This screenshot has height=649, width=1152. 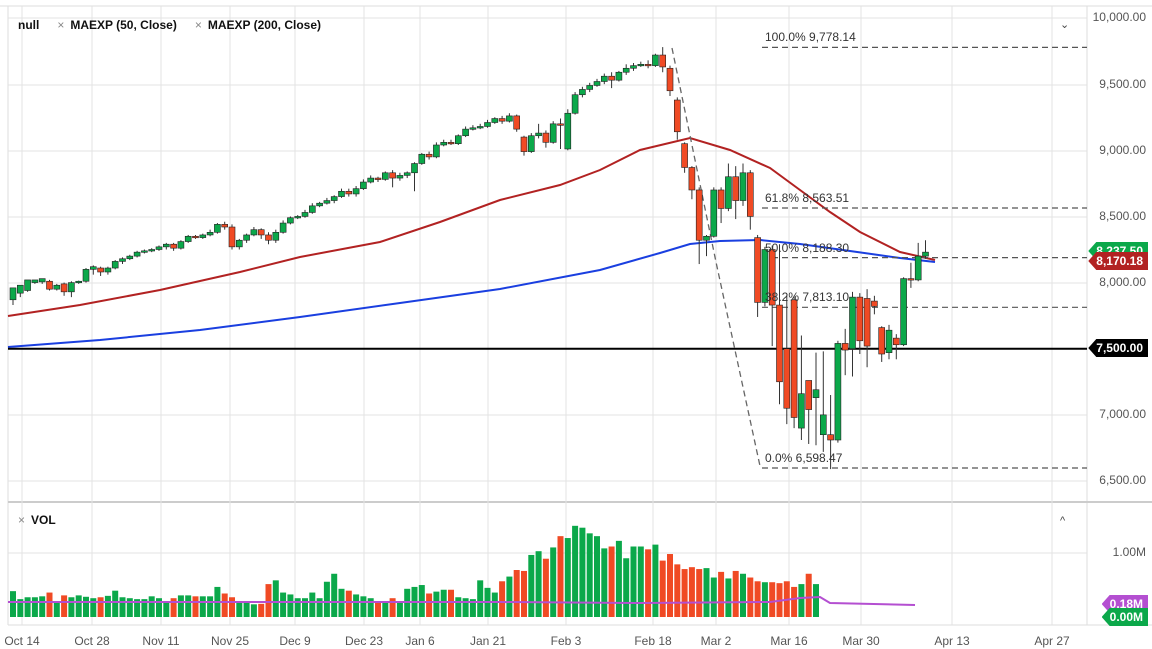 What do you see at coordinates (43, 520) in the screenshot?
I see `volume-label: VOL` at bounding box center [43, 520].